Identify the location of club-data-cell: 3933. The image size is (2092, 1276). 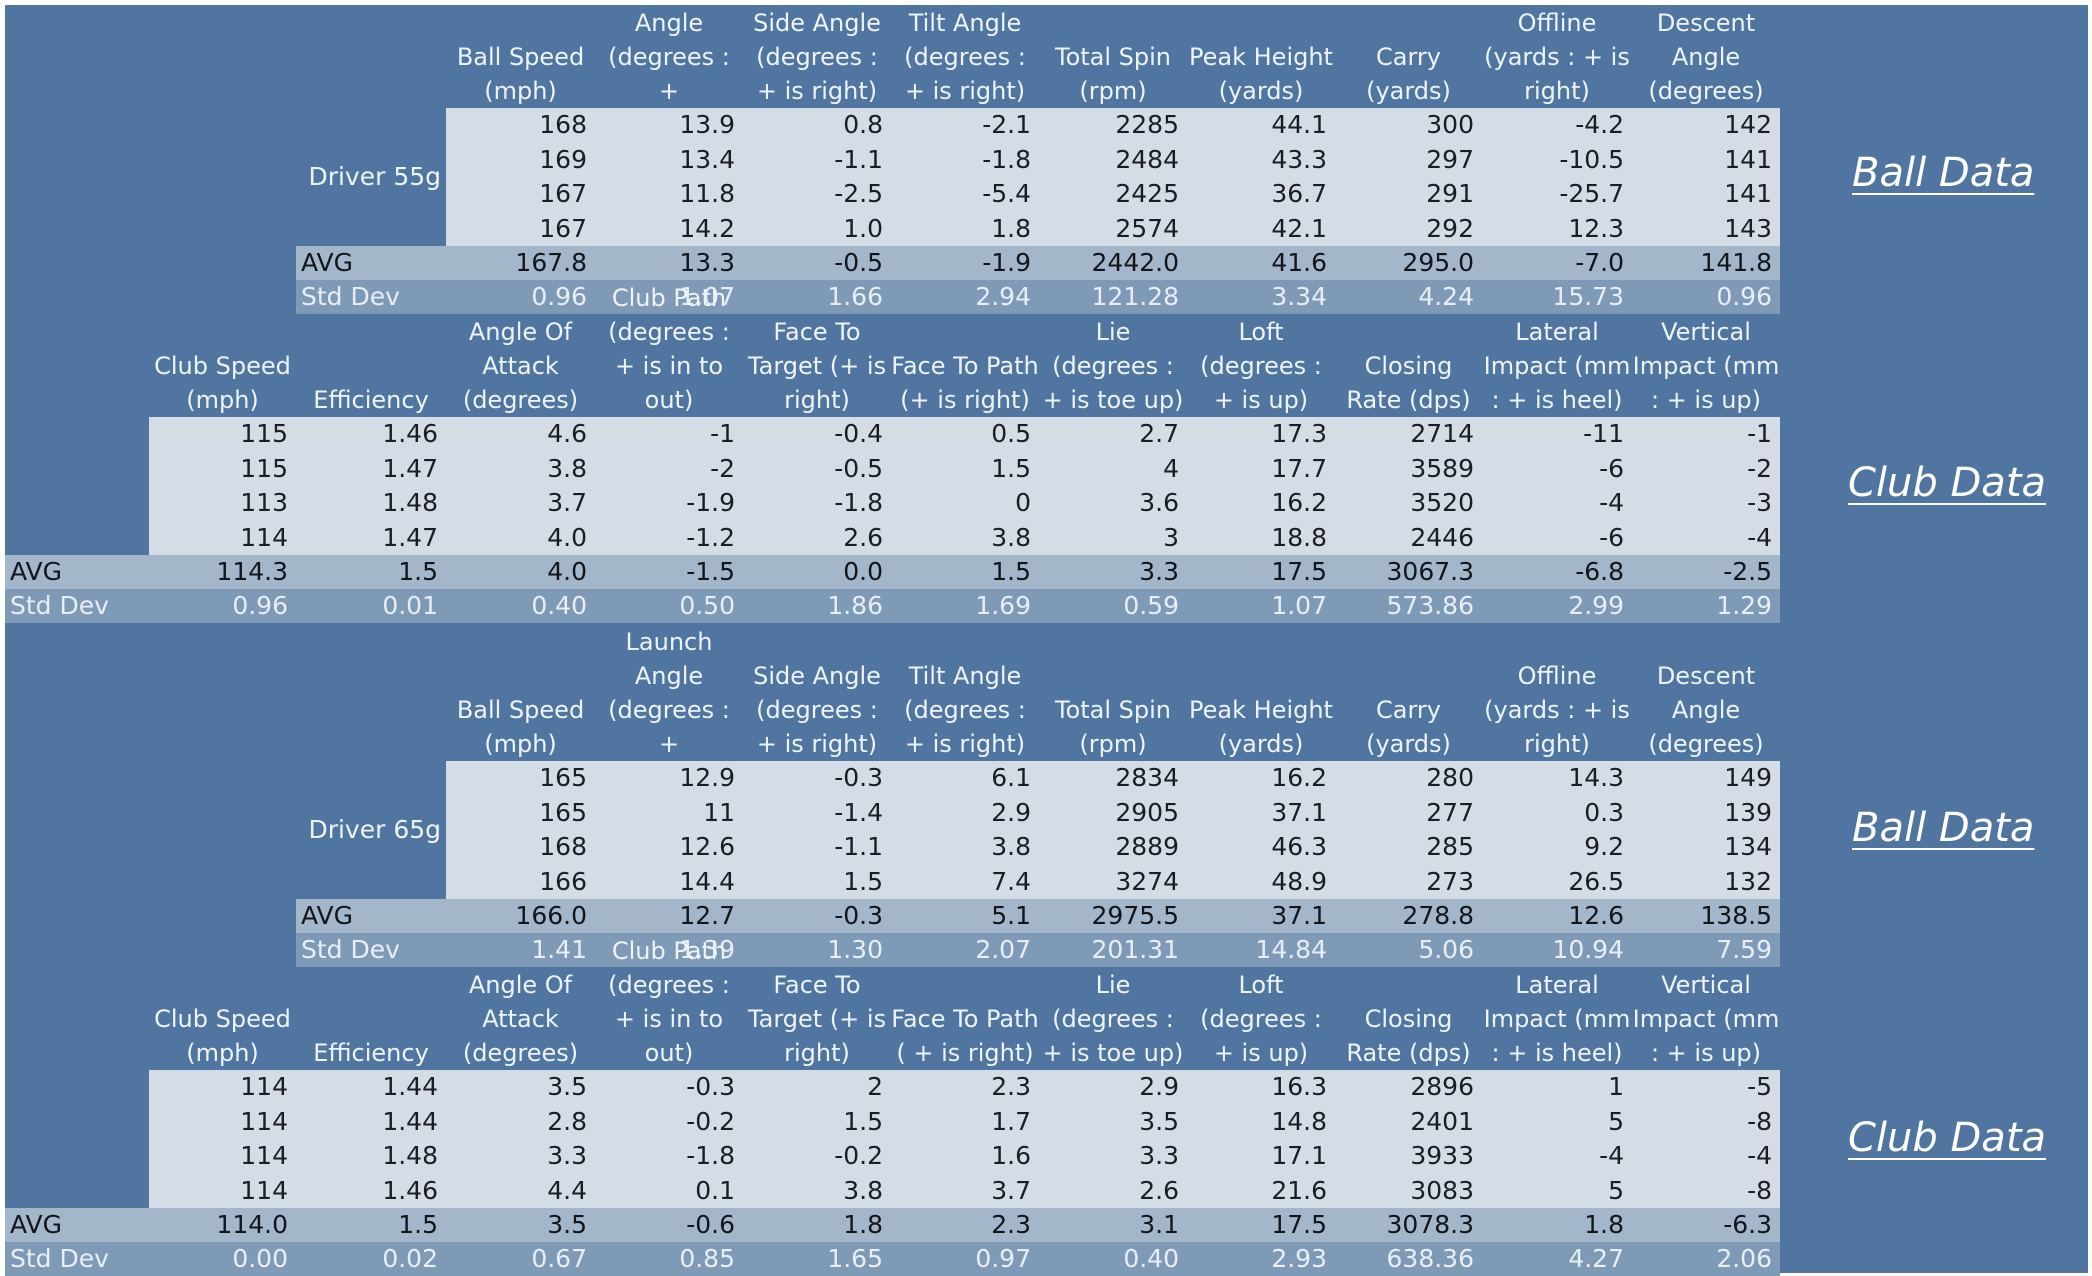
(1408, 1156).